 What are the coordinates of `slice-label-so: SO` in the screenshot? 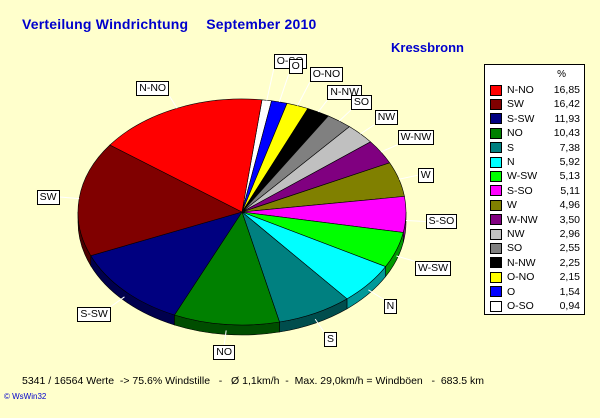 It's located at (361, 103).